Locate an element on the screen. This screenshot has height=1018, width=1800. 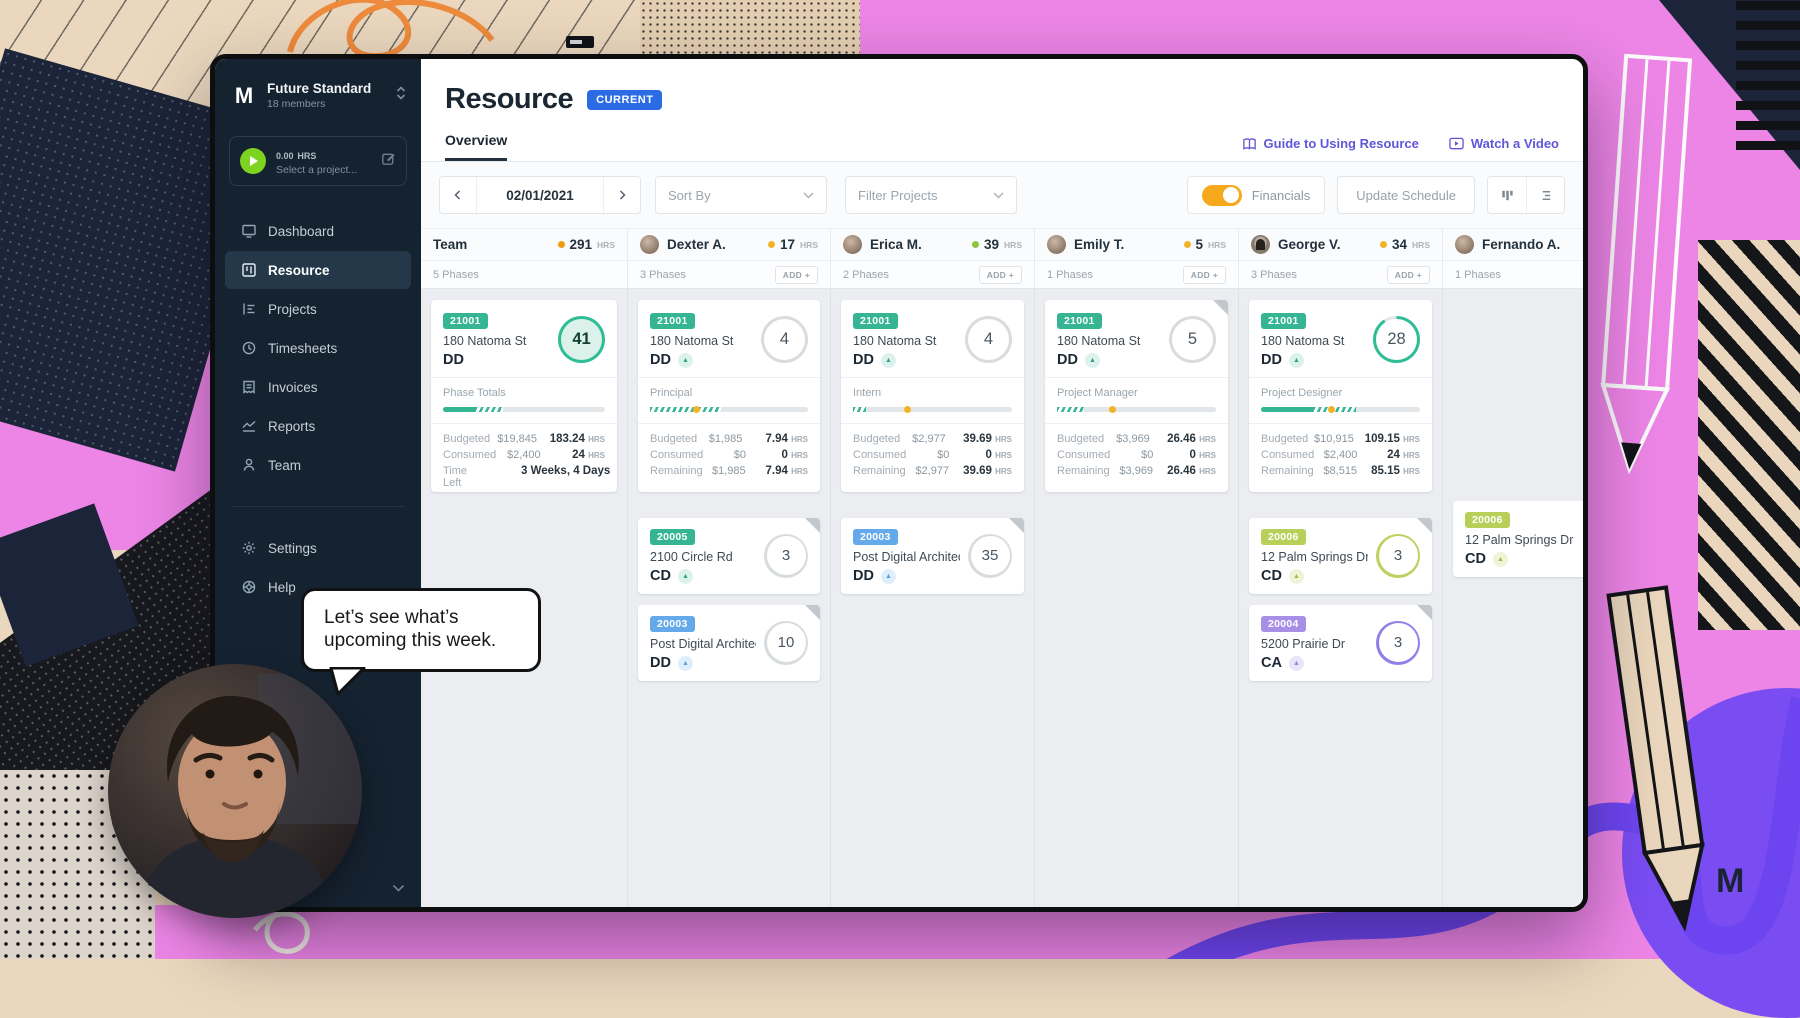
speech-text: Let’s see what’s upcoming this week. is located at coordinates (410, 629).